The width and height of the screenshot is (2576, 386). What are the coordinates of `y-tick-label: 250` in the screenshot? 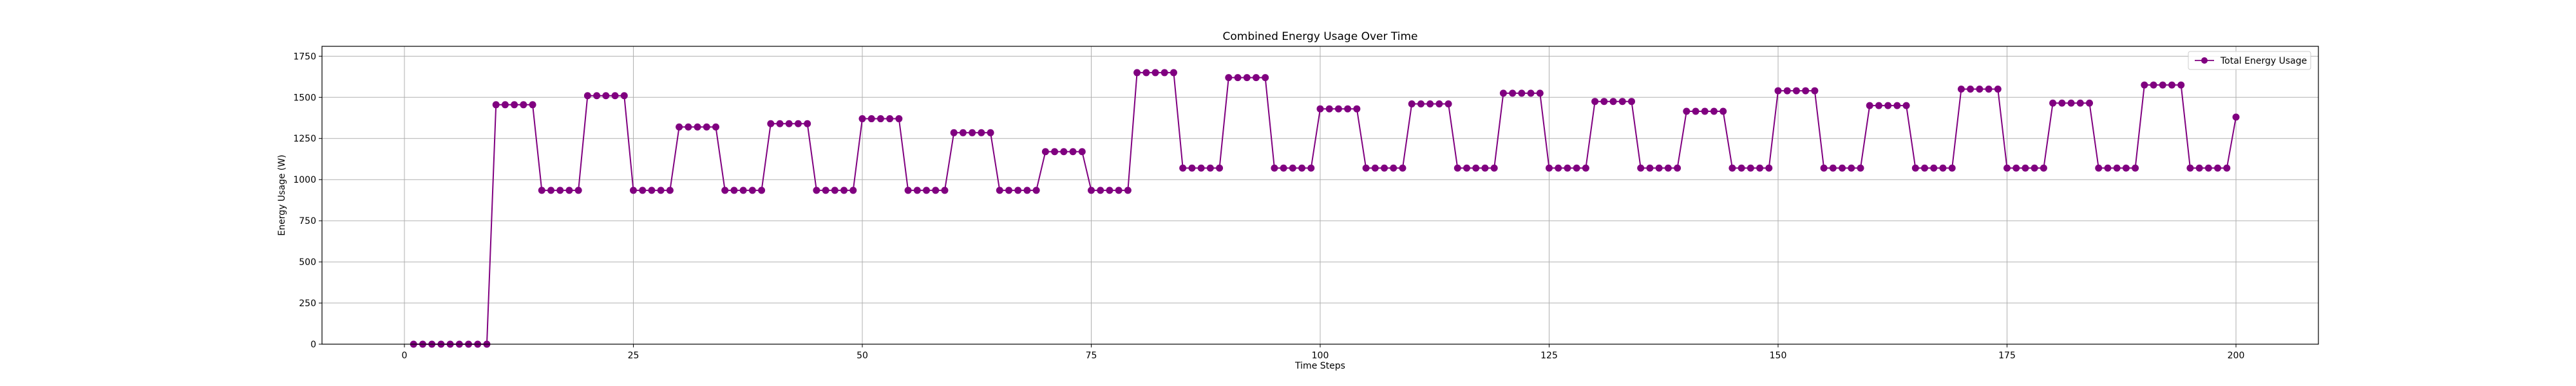 It's located at (307, 304).